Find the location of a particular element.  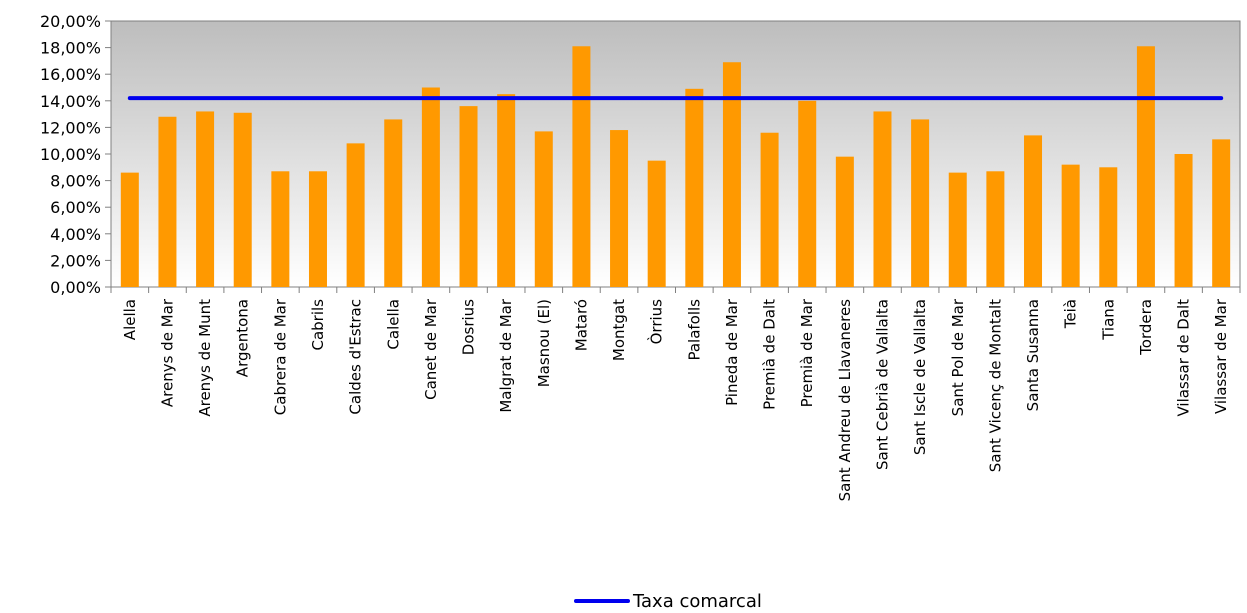

legend: Taxa comarcal is located at coordinates (668, 601).